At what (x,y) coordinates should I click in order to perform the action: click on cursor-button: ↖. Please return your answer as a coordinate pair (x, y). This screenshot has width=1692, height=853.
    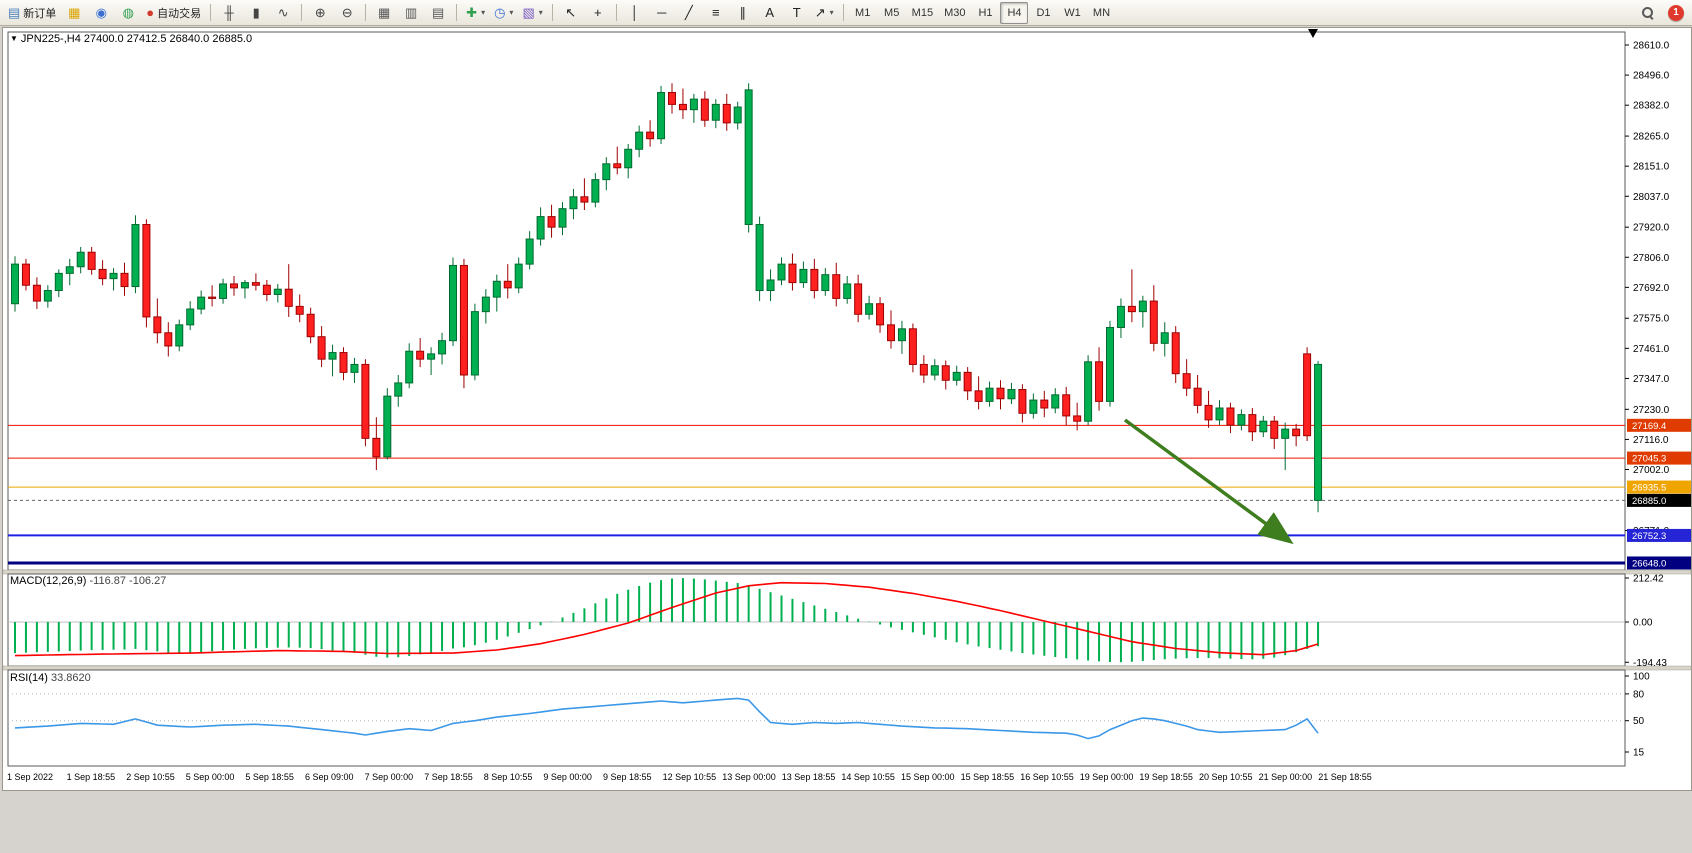
    Looking at the image, I should click on (571, 13).